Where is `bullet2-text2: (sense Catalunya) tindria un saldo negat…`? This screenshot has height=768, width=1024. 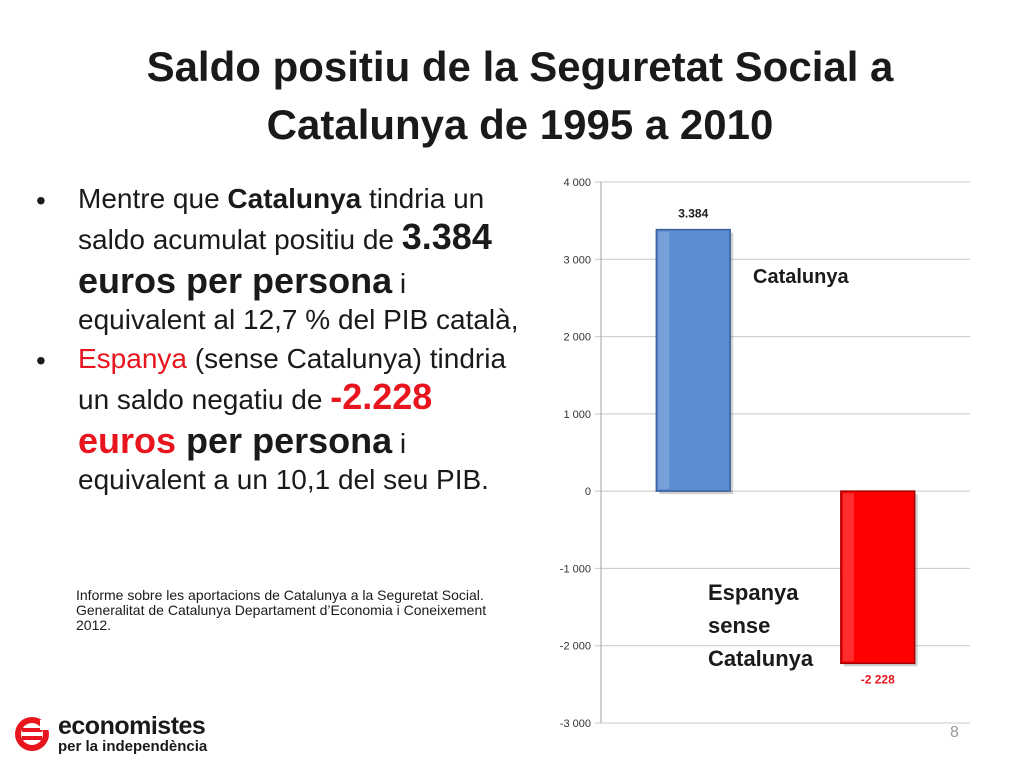 bullet2-text2: (sense Catalunya) tindria un saldo negat… is located at coordinates (292, 379).